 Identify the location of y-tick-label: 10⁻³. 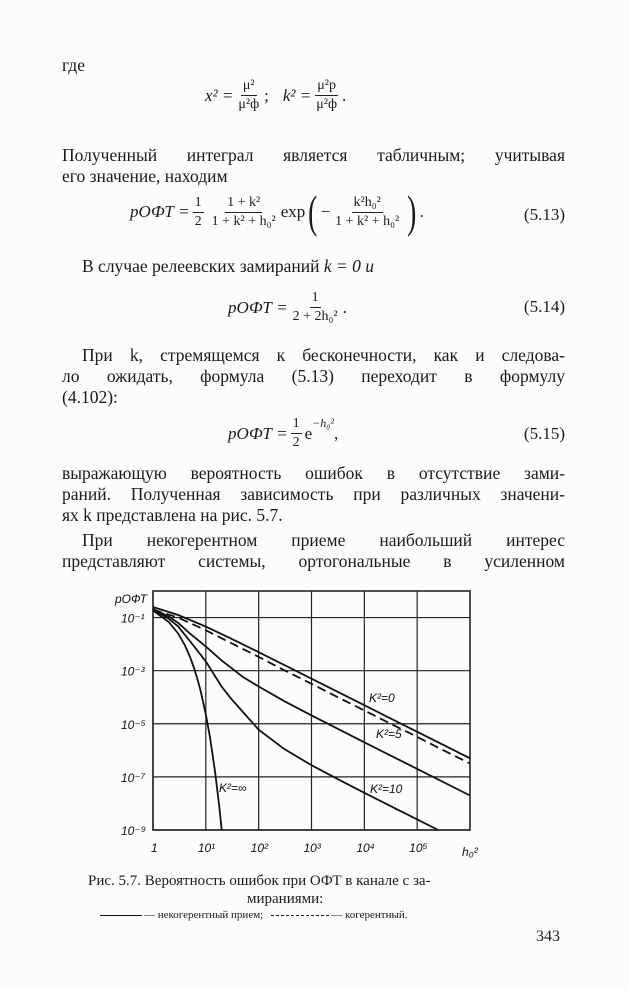
(133, 672).